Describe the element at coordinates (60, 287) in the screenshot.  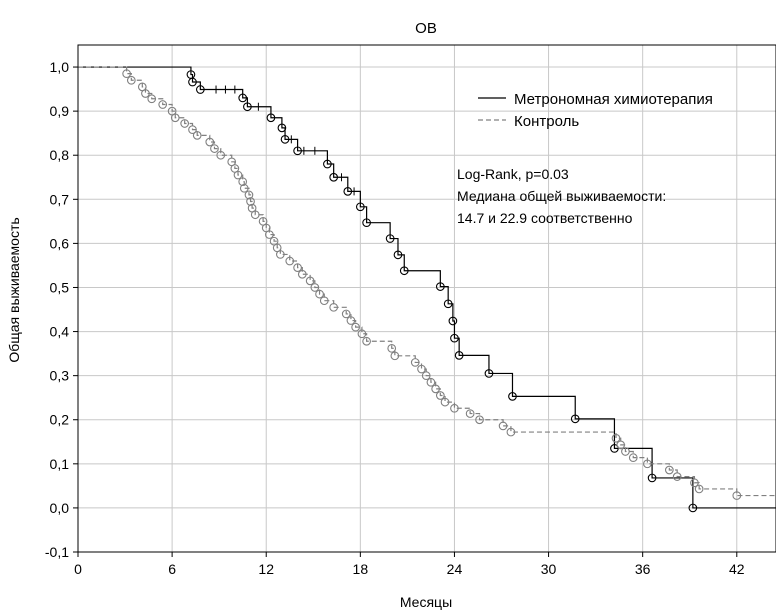
I see `y-tick-label: 0,5` at that location.